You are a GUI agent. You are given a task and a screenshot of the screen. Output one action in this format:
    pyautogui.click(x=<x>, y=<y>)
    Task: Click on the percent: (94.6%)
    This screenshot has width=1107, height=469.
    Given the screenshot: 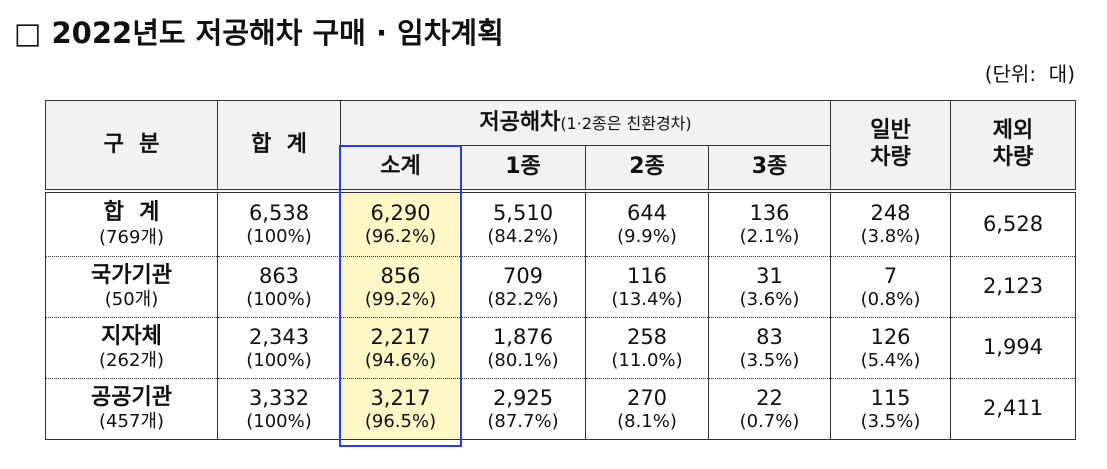 What is the action you would take?
    pyautogui.click(x=400, y=360)
    